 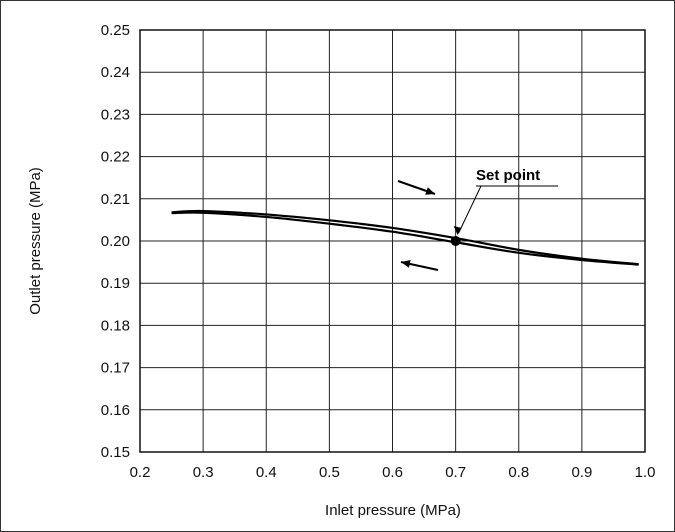 What do you see at coordinates (203, 472) in the screenshot?
I see `x-tick-label: 0.3` at bounding box center [203, 472].